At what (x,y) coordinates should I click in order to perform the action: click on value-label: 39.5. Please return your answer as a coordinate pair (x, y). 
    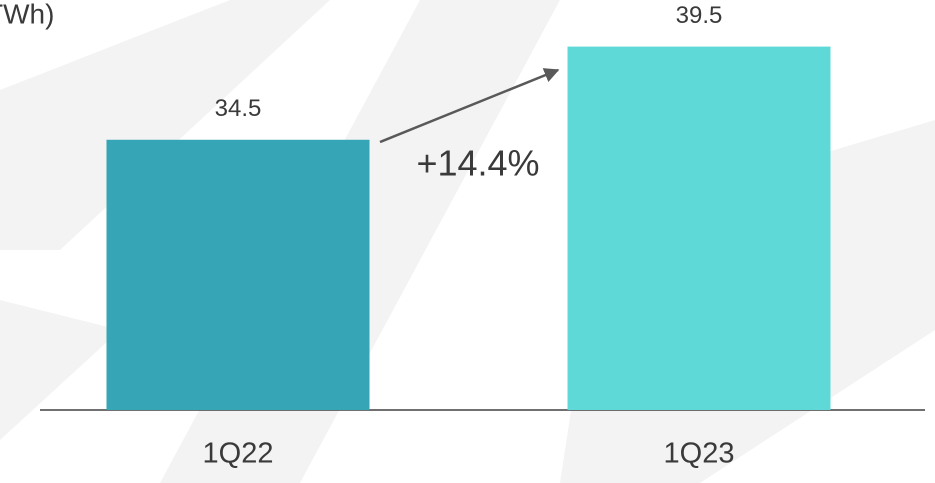
    Looking at the image, I should click on (699, 15).